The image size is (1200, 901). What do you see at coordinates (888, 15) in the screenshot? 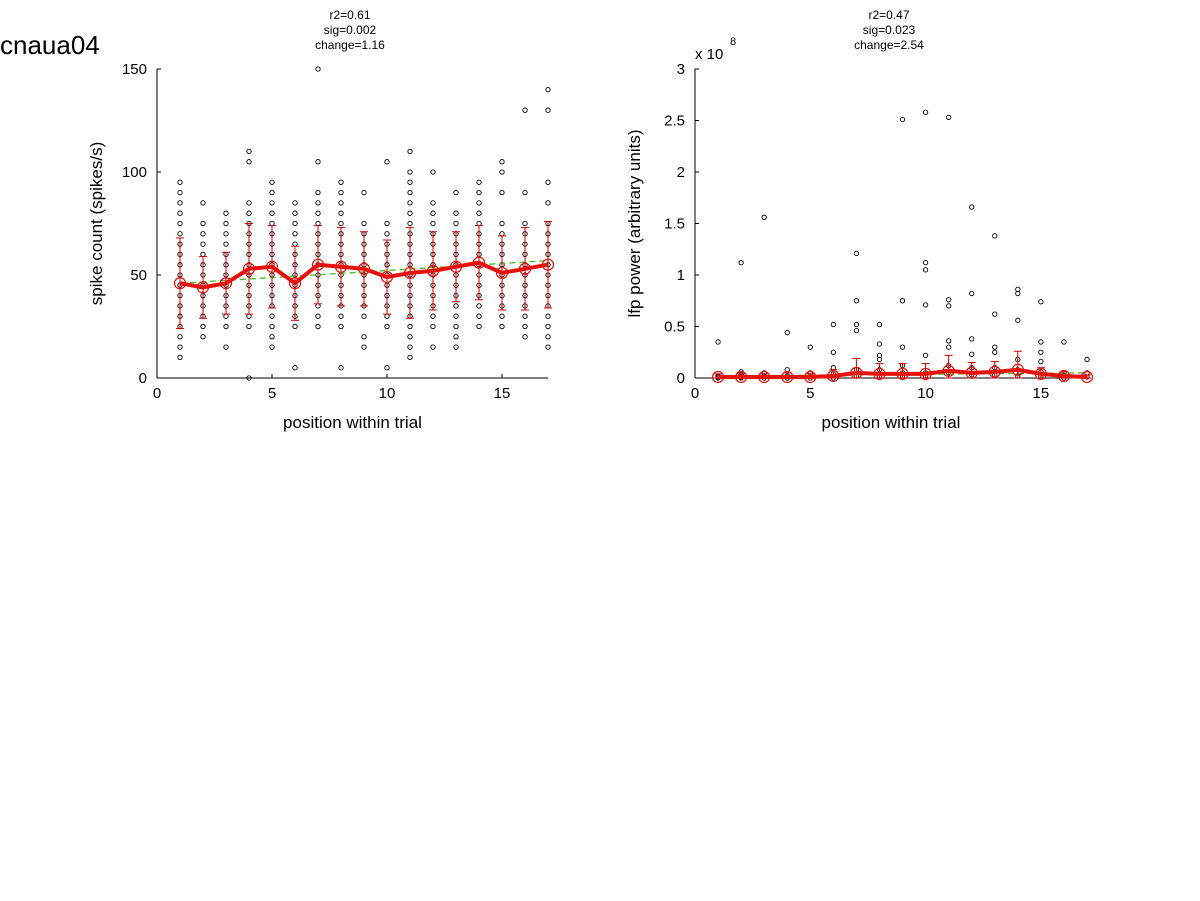
I see `stat-annotation: r2=0.47` at bounding box center [888, 15].